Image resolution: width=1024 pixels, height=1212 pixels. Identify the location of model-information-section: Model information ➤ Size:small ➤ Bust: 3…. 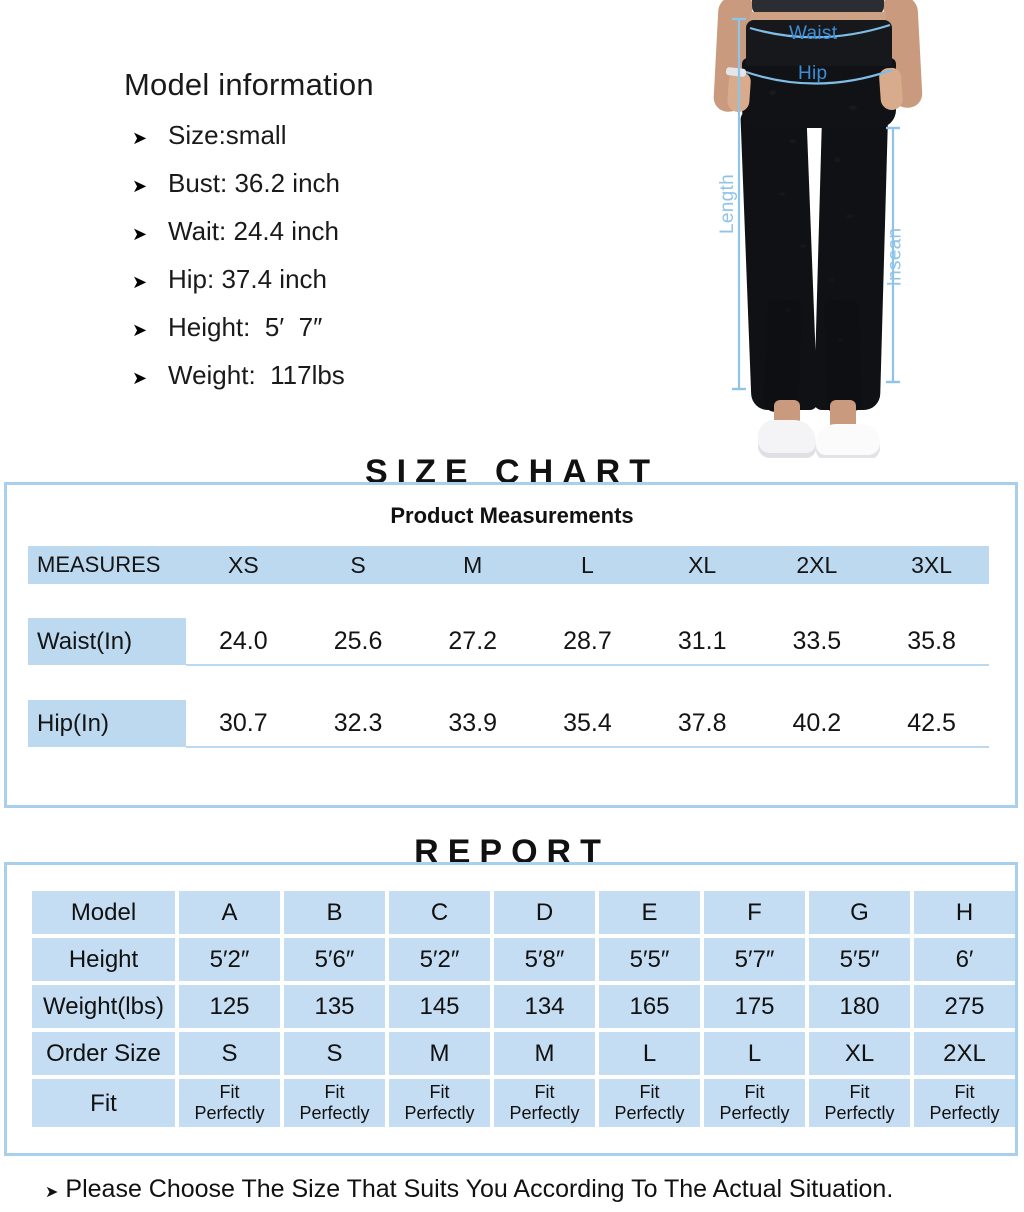
(344, 233).